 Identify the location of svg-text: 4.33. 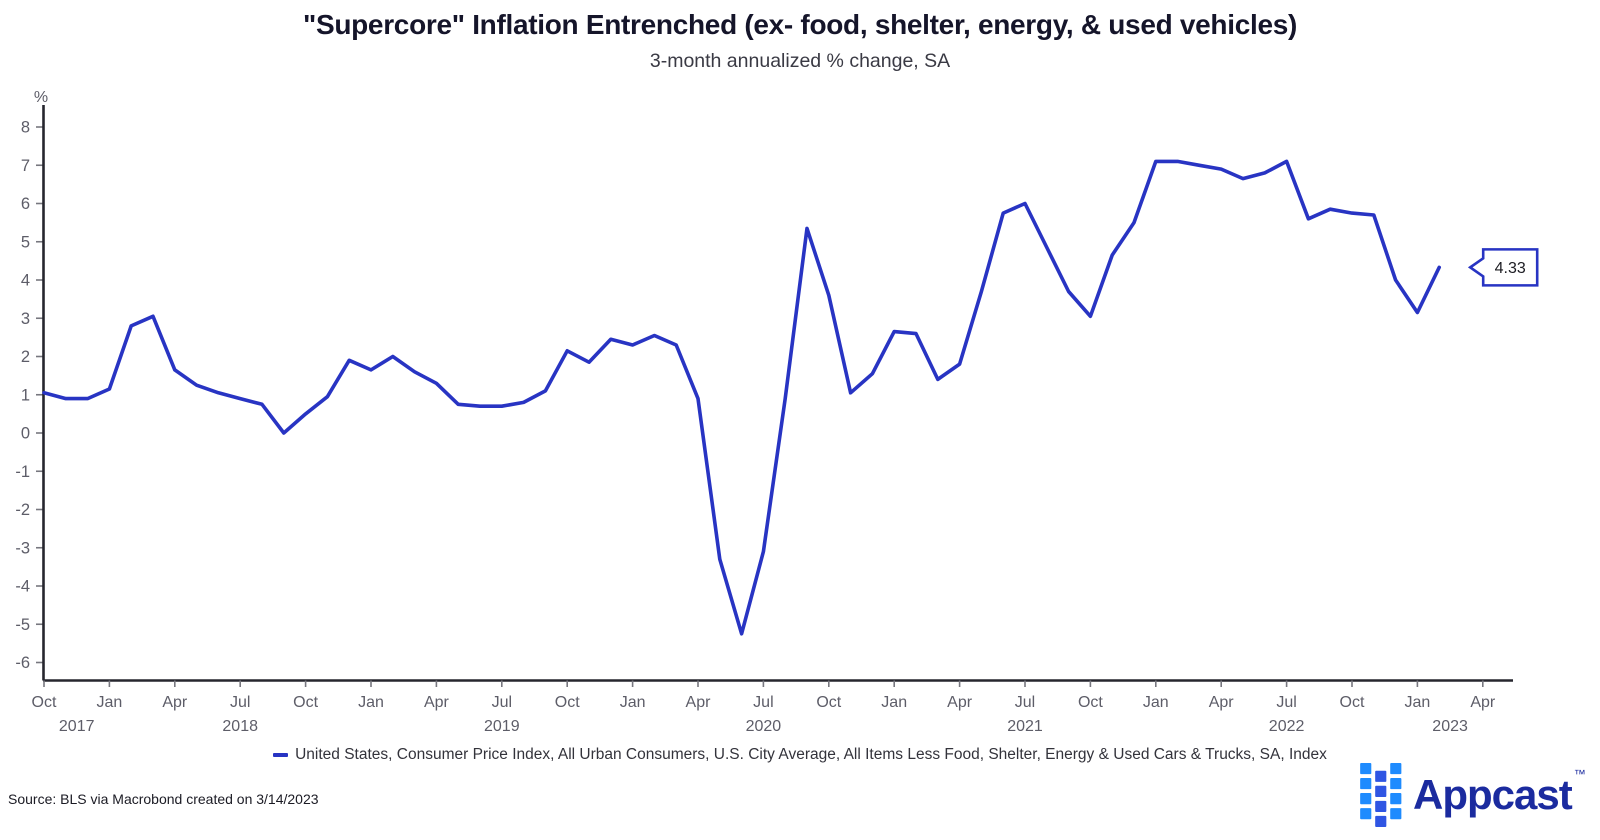
(1510, 268).